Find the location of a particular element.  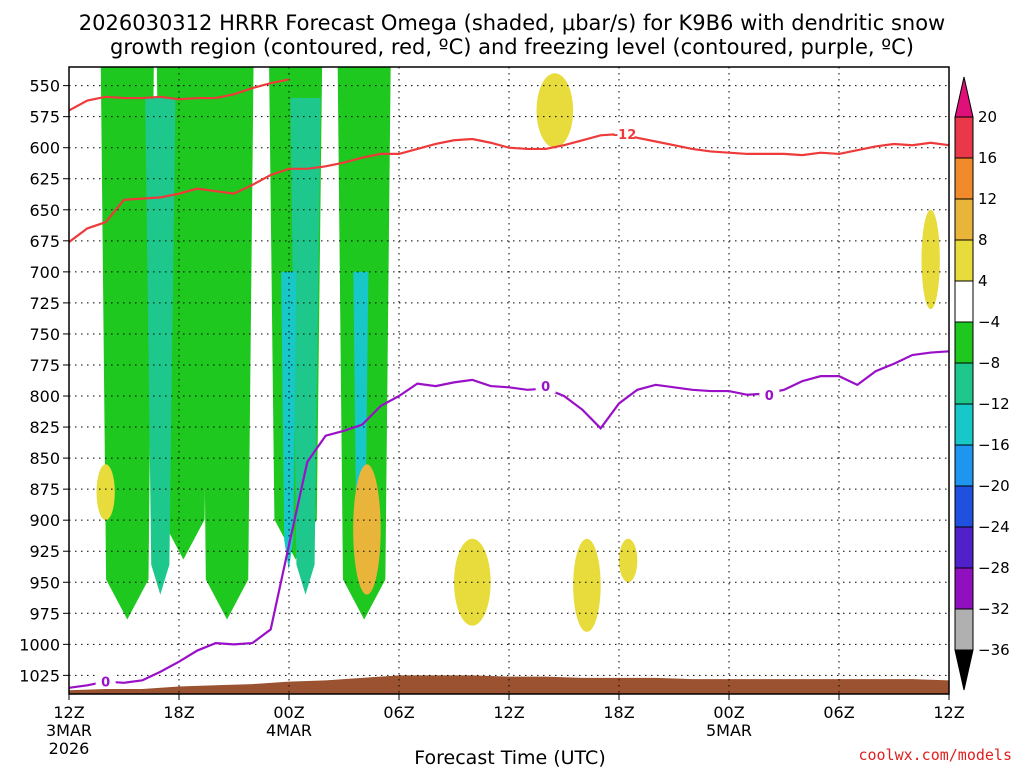

x-axis-label: Forecast Time (UTC) is located at coordinates (509, 757).